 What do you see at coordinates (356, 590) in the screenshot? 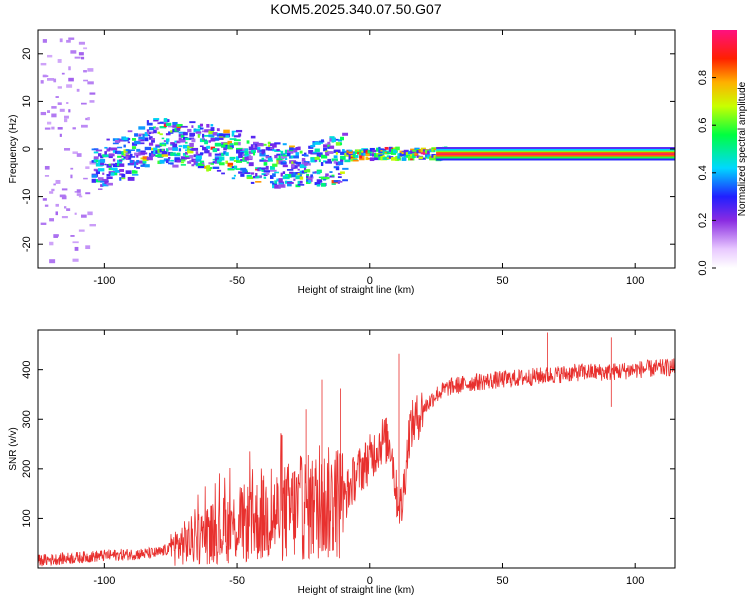
I see `snr-x-label: Height of straight line (km)` at bounding box center [356, 590].